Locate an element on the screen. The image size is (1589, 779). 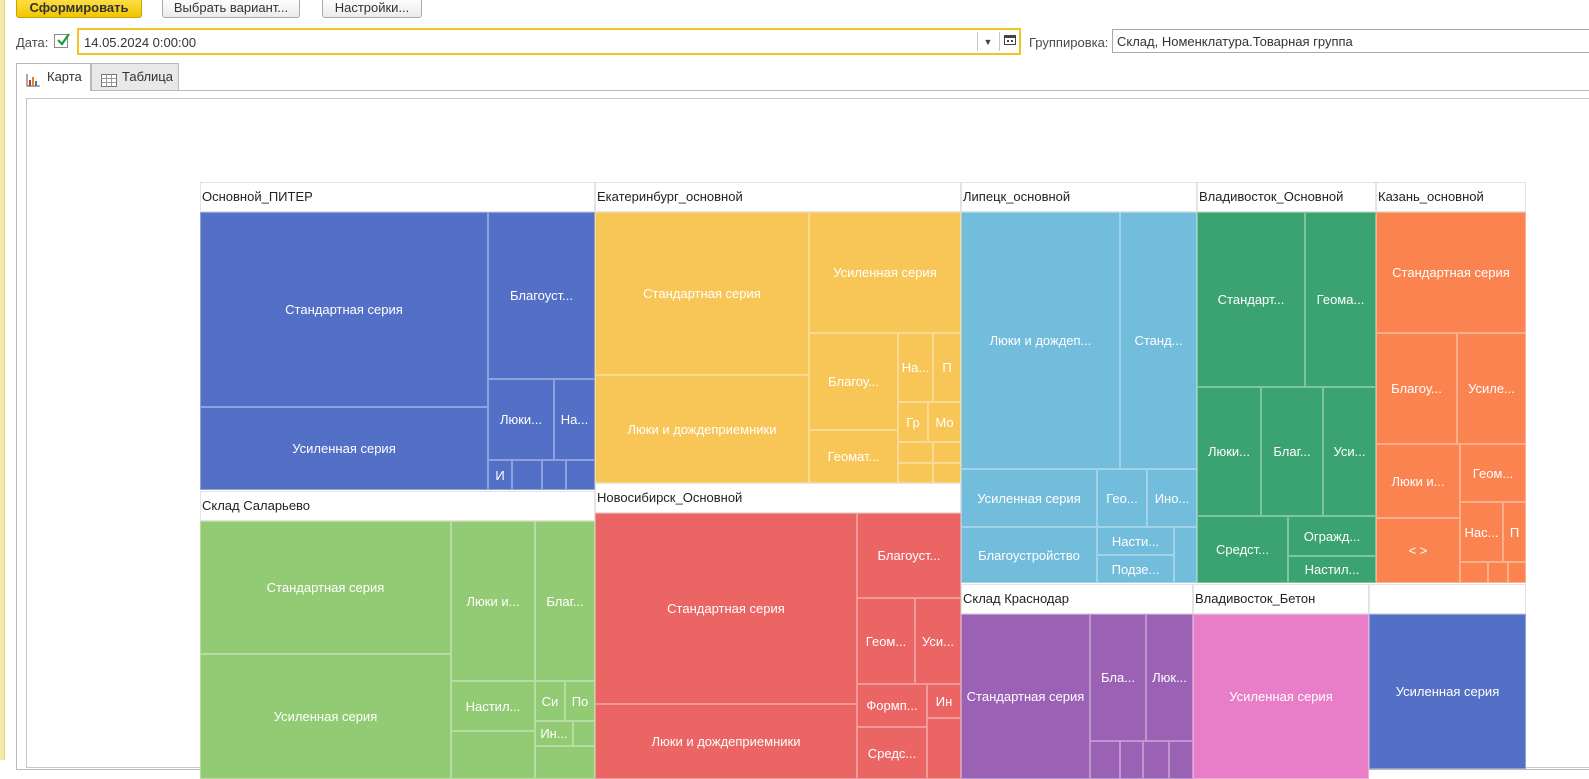
treemap-cell: < > is located at coordinates (1418, 550).